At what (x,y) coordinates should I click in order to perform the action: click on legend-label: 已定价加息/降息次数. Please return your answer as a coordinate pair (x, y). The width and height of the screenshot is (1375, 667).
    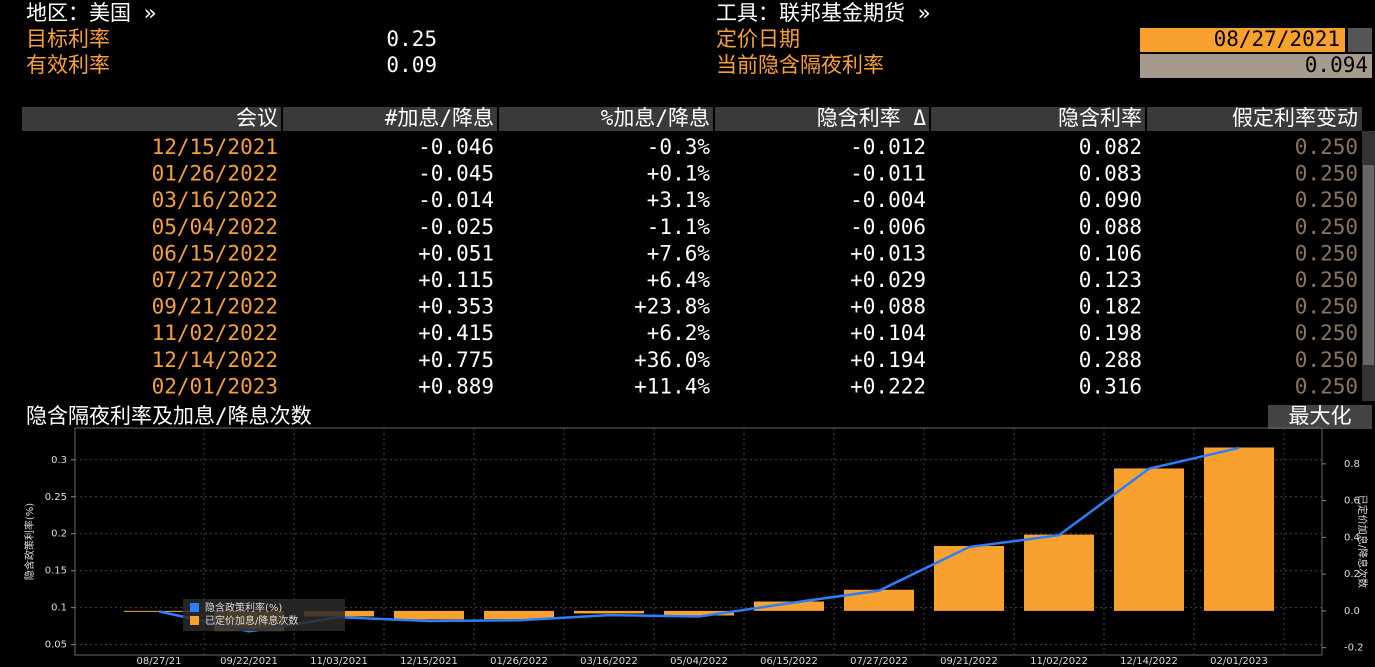
    Looking at the image, I should click on (251, 620).